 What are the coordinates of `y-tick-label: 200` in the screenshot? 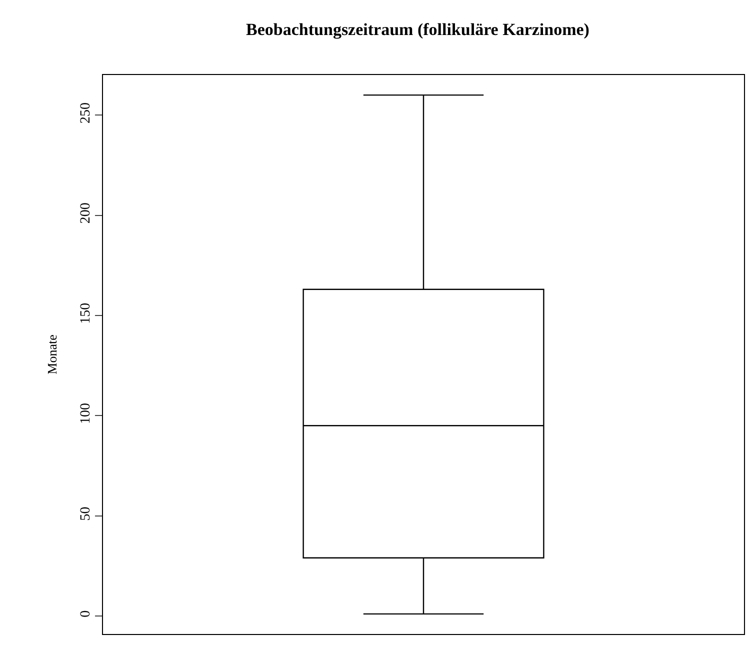 It's located at (86, 213).